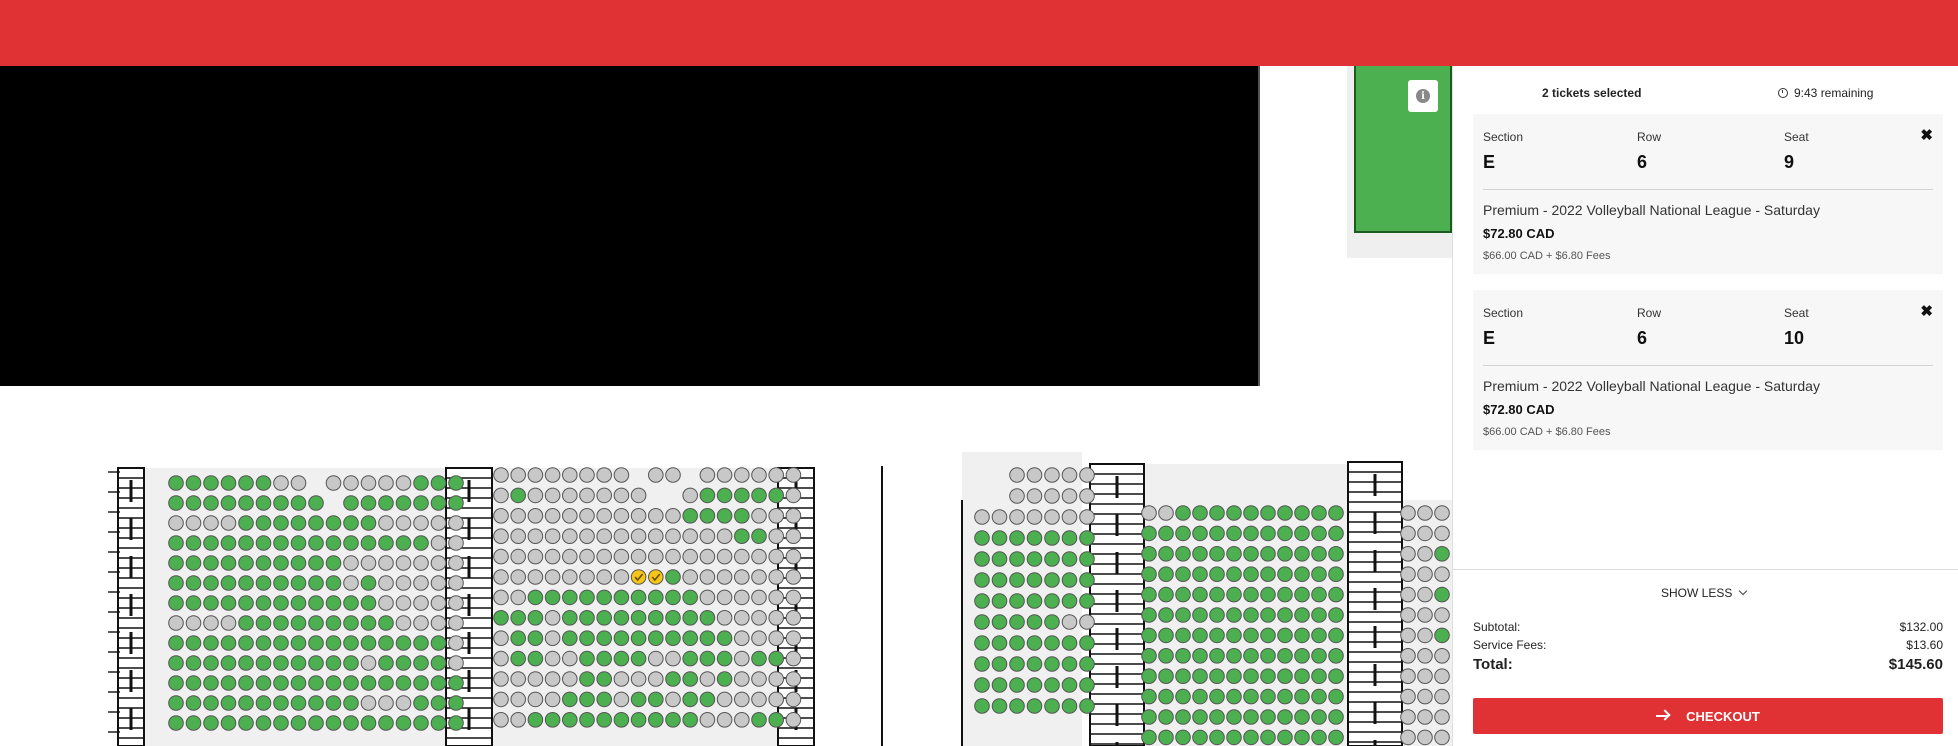 The image size is (1958, 746). What do you see at coordinates (1423, 96) in the screenshot?
I see `info-button: i` at bounding box center [1423, 96].